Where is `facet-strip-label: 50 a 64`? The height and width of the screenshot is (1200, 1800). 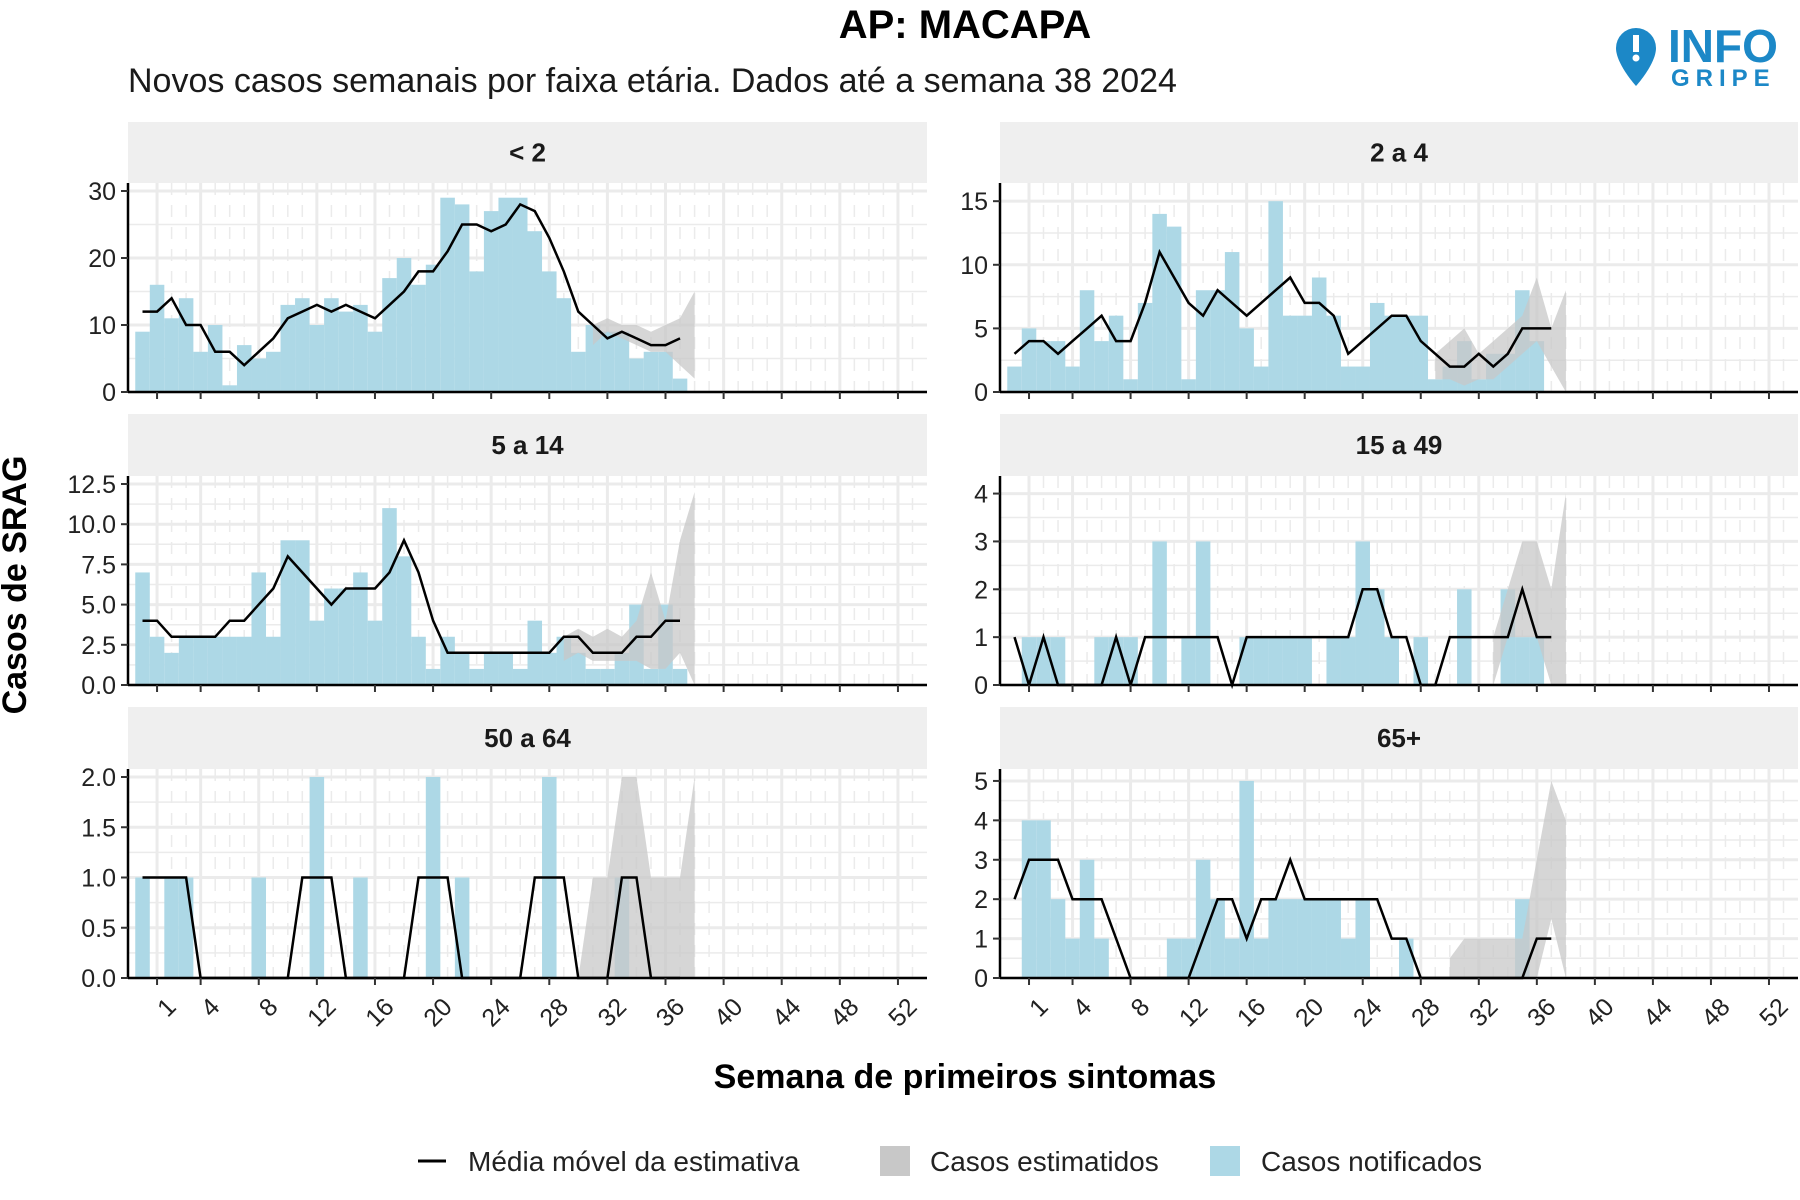
facet-strip-label: 50 a 64 is located at coordinates (527, 738).